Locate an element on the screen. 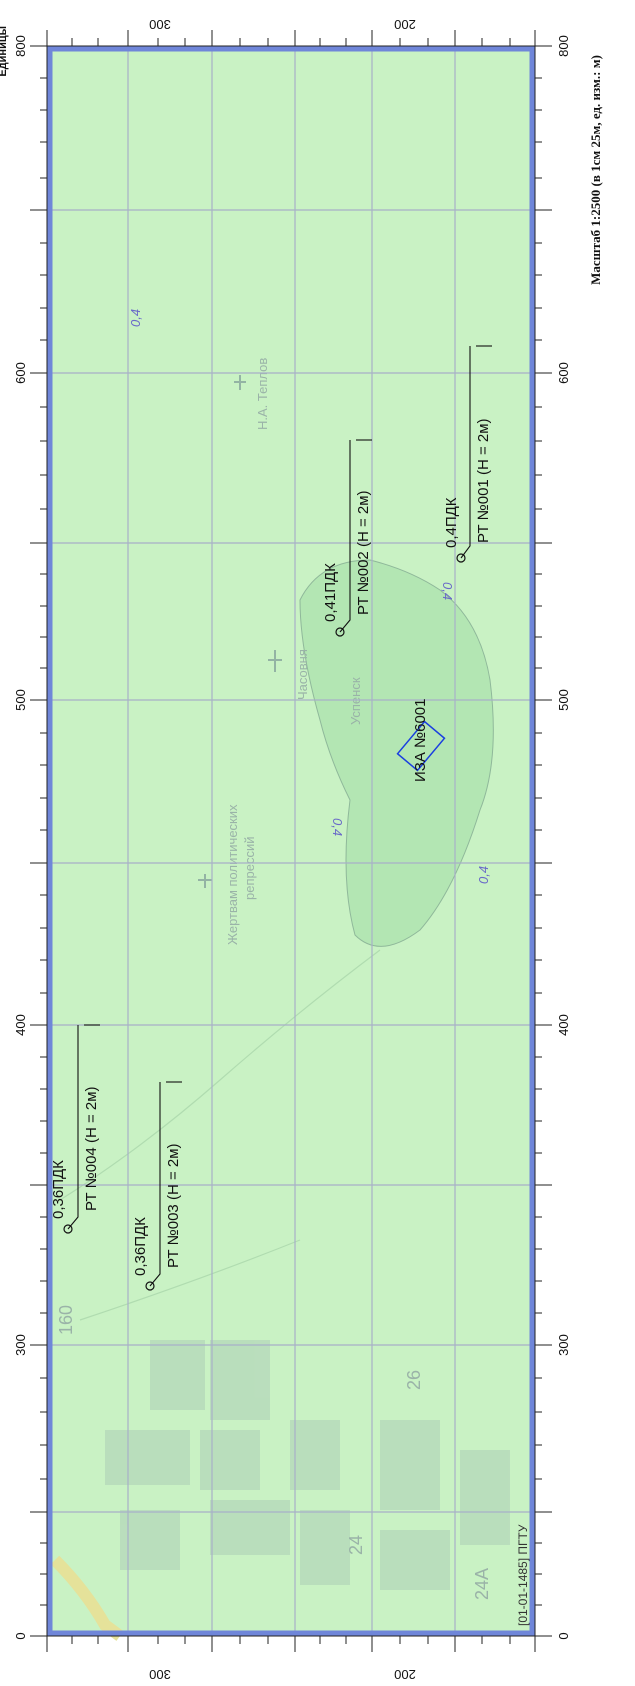  bottom-axis is located at coordinates (291, 1643).